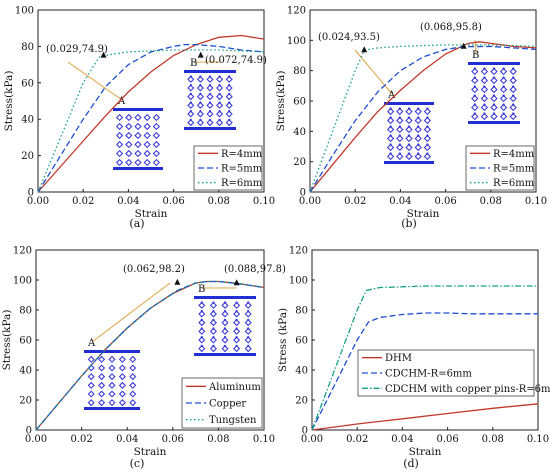 The width and height of the screenshot is (550, 476). Describe the element at coordinates (301, 401) in the screenshot. I see `y-tick-label: 20` at that location.